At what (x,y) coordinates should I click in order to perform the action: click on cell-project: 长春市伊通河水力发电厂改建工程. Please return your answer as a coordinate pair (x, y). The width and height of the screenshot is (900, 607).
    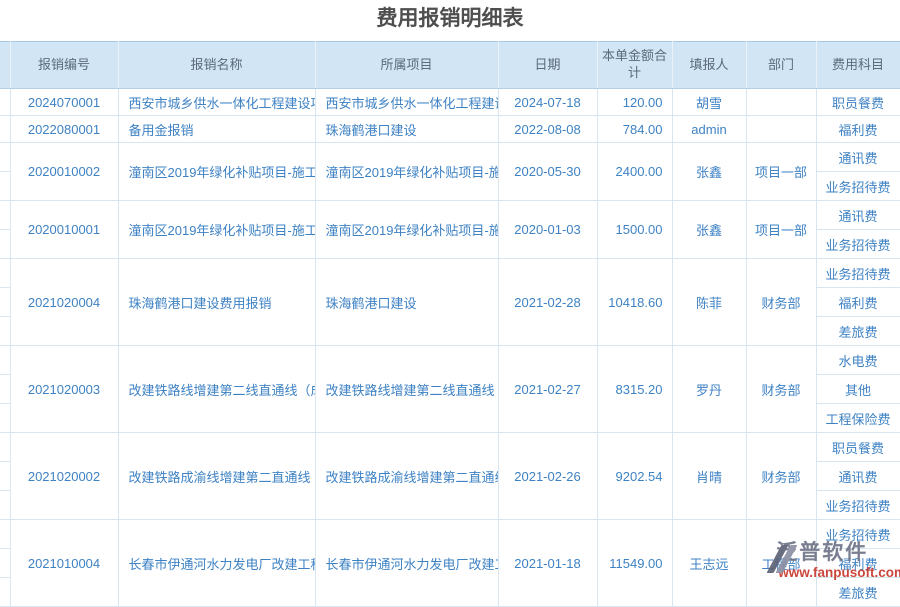
    Looking at the image, I should click on (406, 563).